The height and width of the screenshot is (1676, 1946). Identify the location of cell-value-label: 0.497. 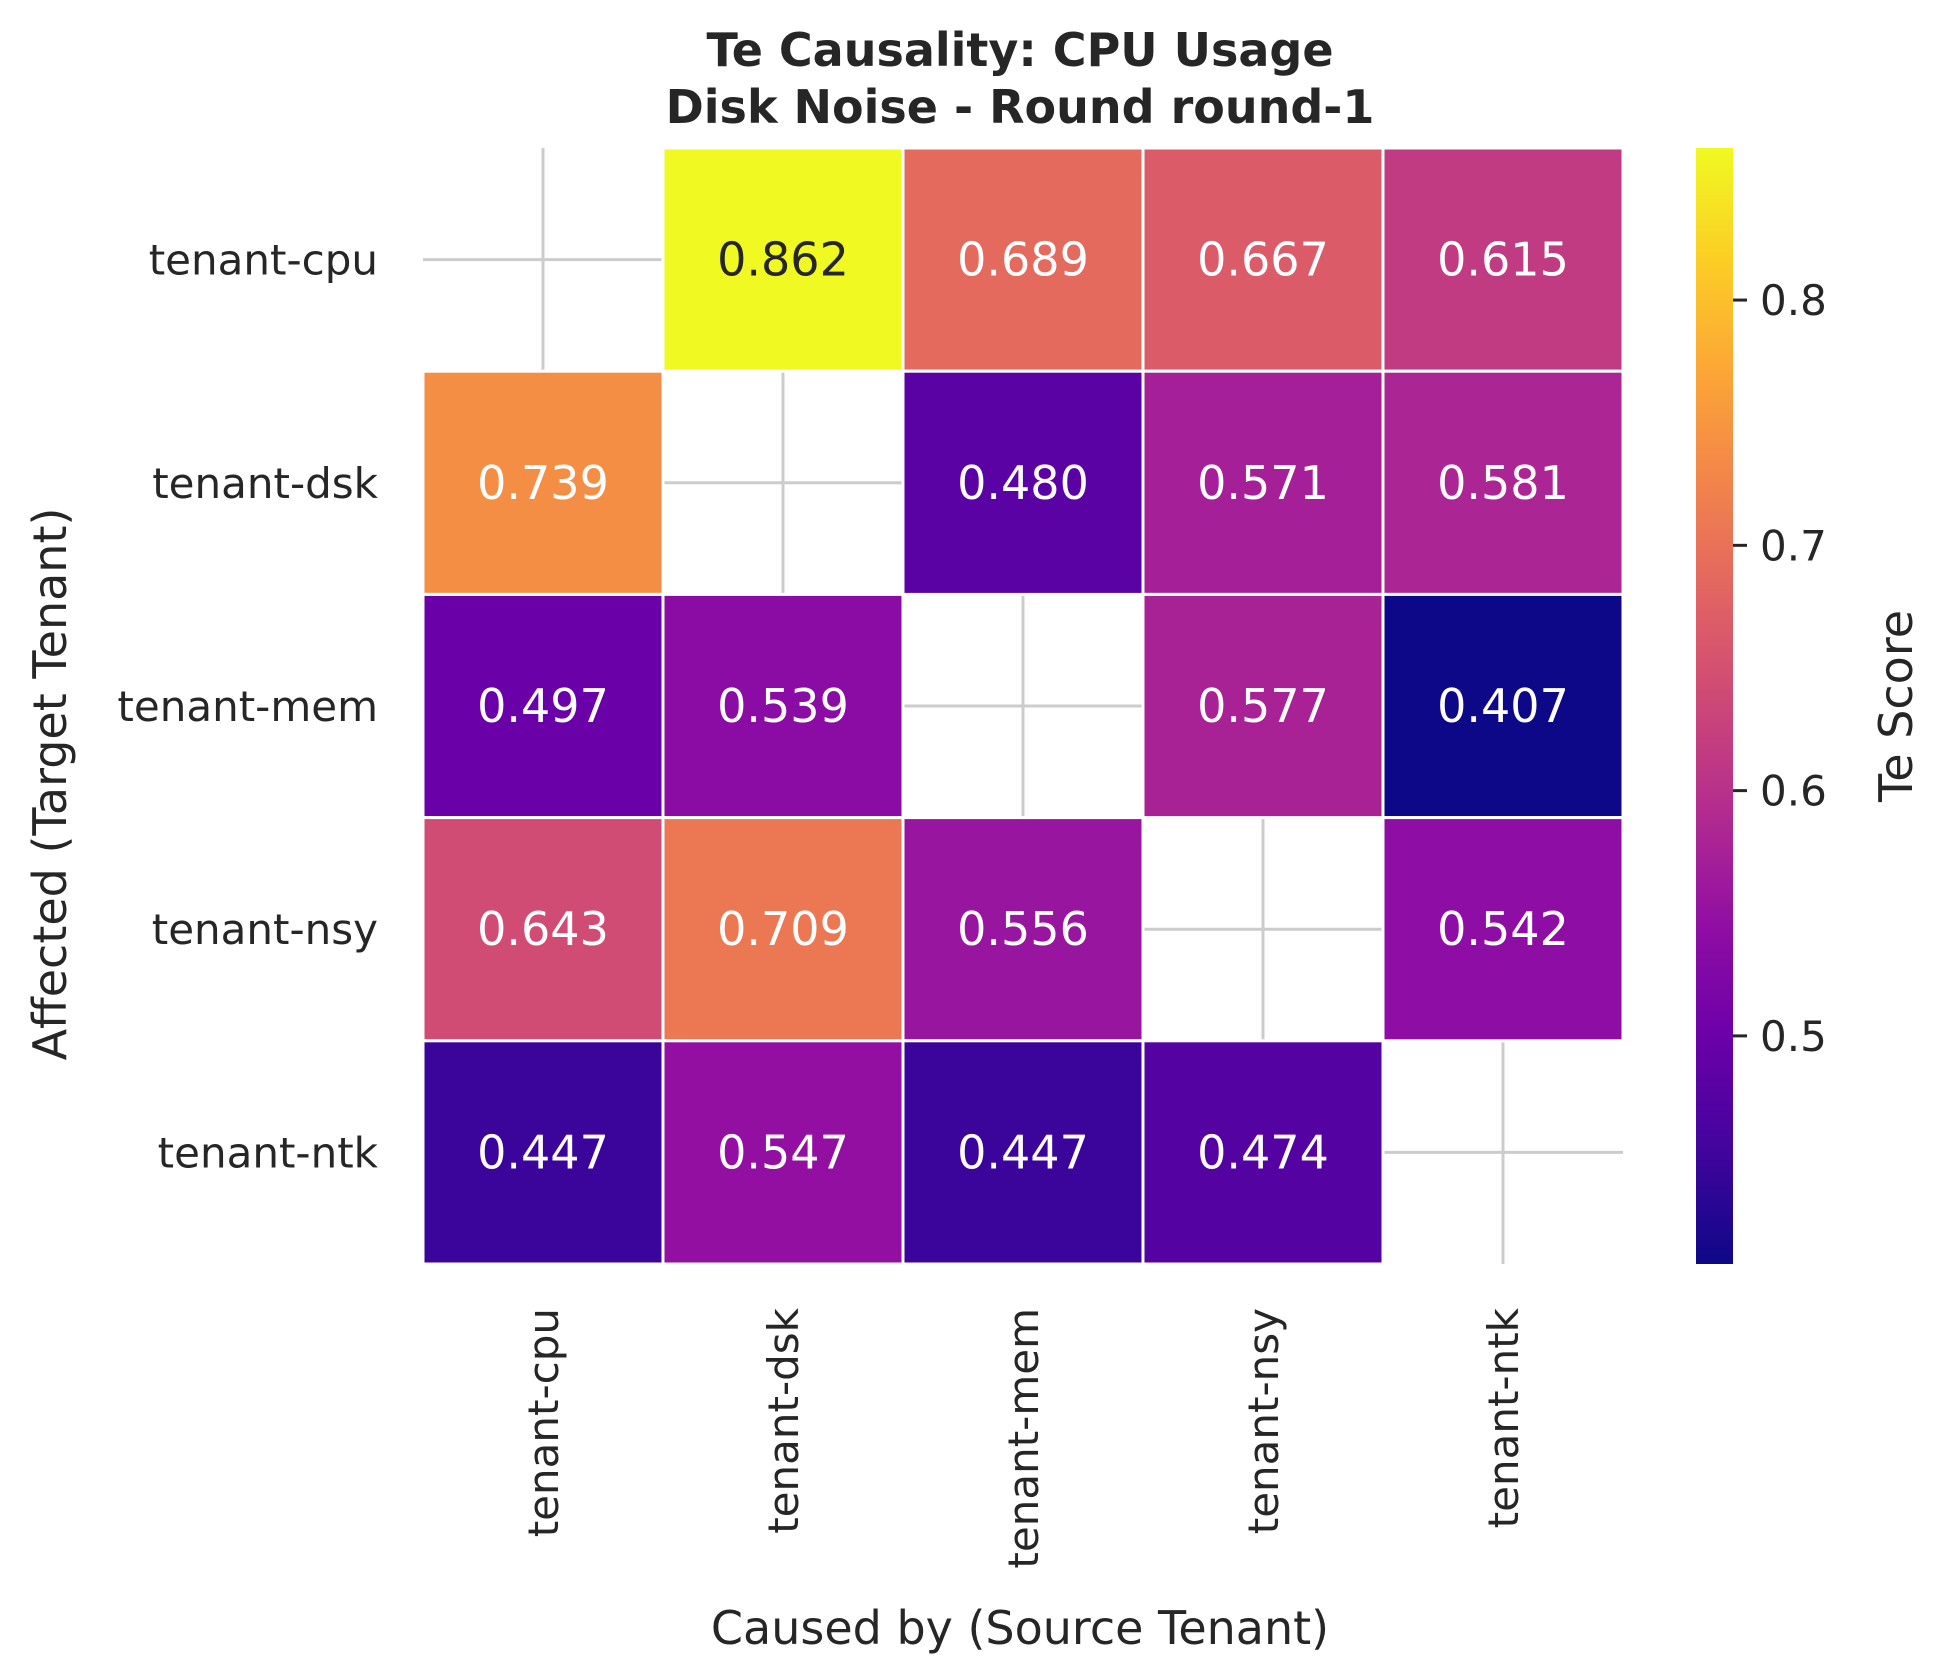
(543, 706).